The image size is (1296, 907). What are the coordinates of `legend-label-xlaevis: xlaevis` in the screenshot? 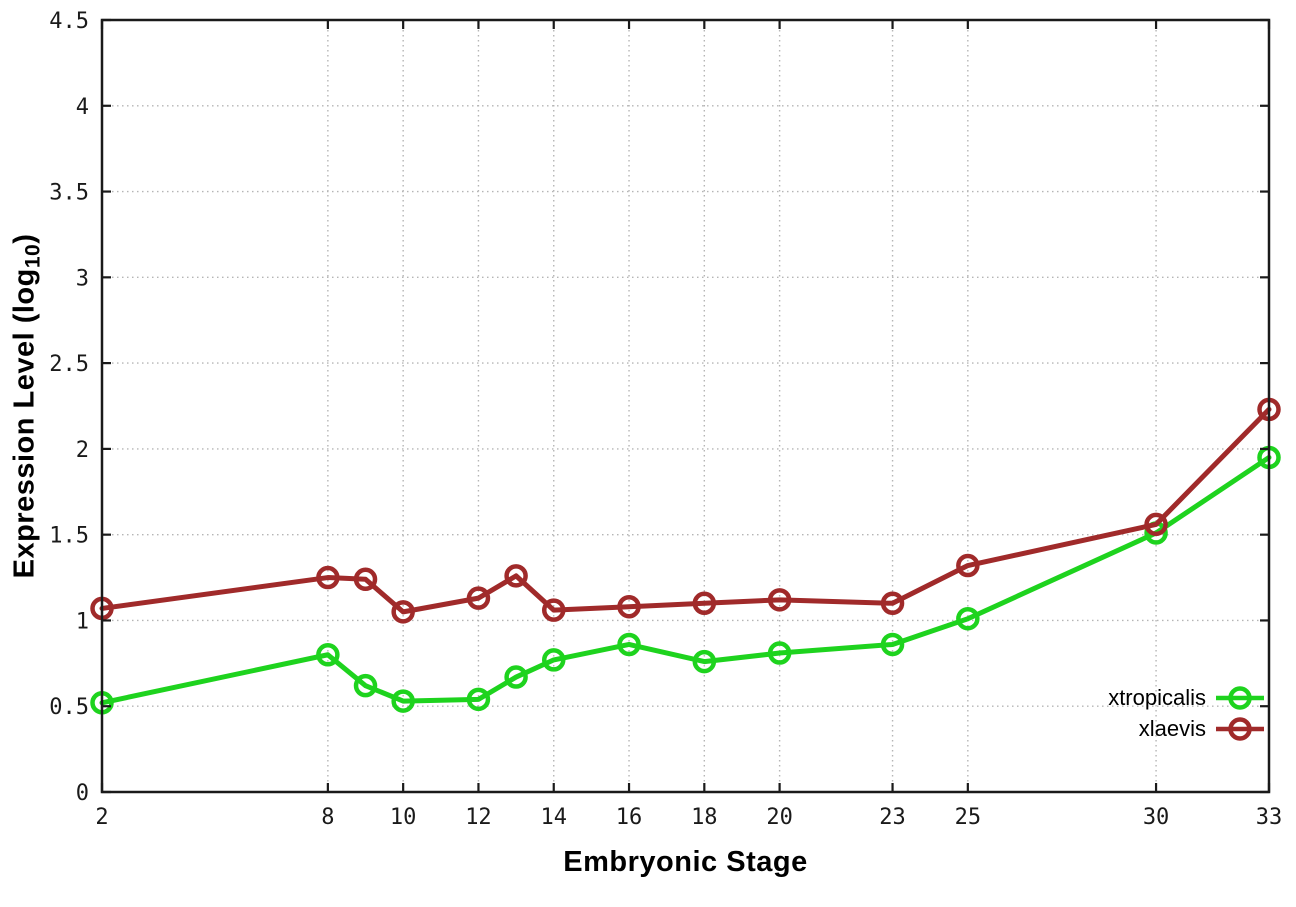 It's located at (1172, 728).